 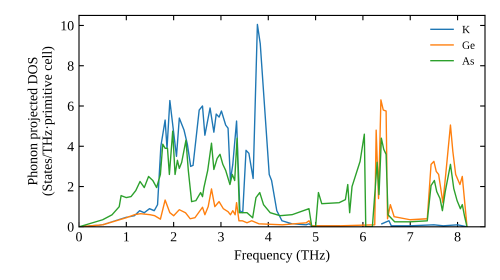 I want to click on y-tick-label: 10, so click(x=67, y=25).